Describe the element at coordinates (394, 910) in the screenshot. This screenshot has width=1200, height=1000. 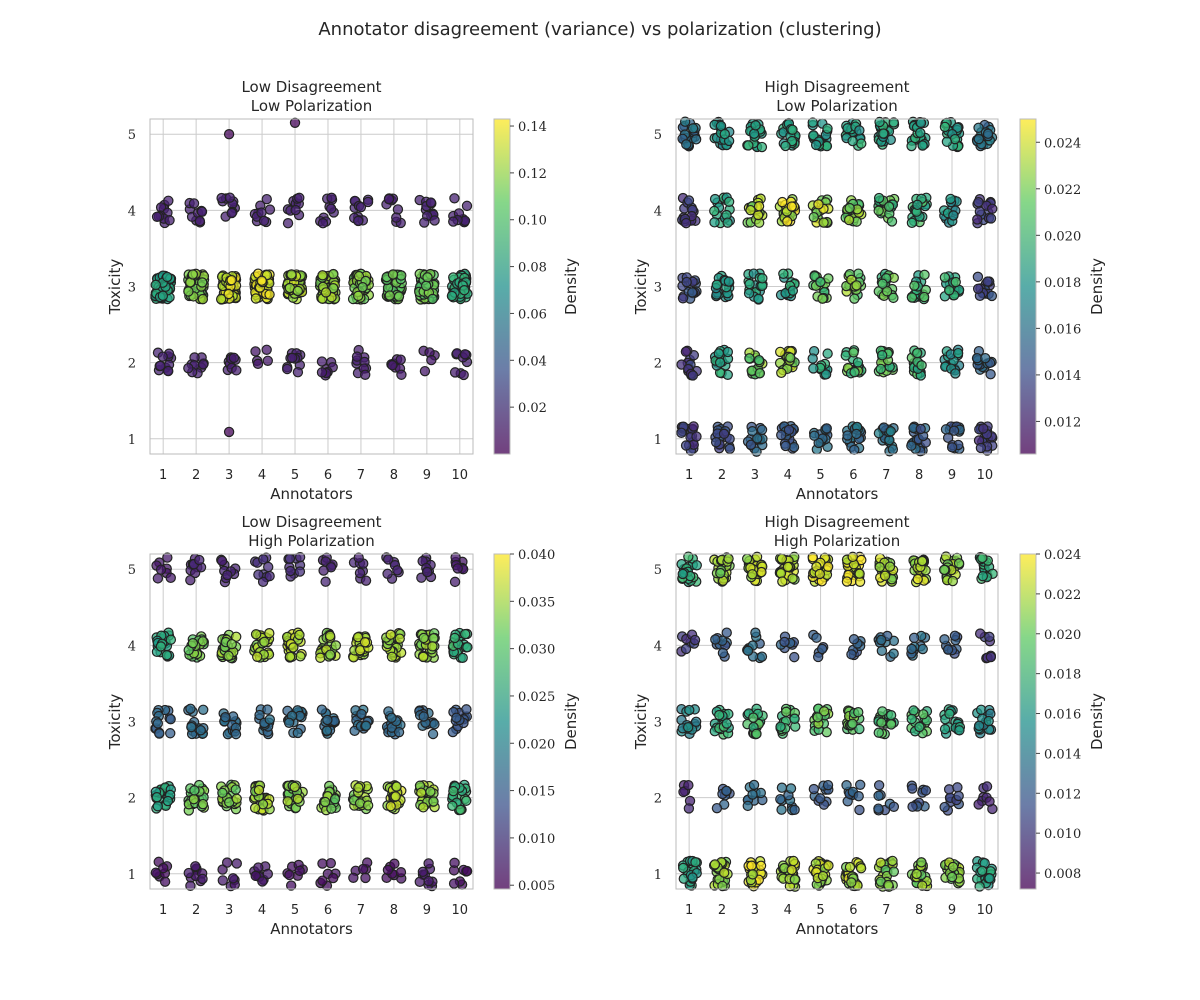
I see `x-tick-label: 8` at that location.